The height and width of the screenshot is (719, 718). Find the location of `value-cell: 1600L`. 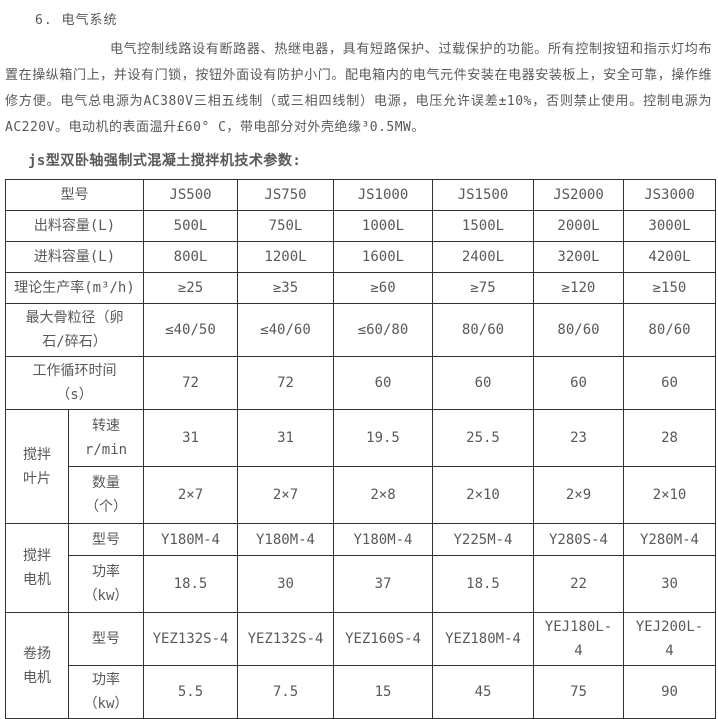

value-cell: 1600L is located at coordinates (383, 257).